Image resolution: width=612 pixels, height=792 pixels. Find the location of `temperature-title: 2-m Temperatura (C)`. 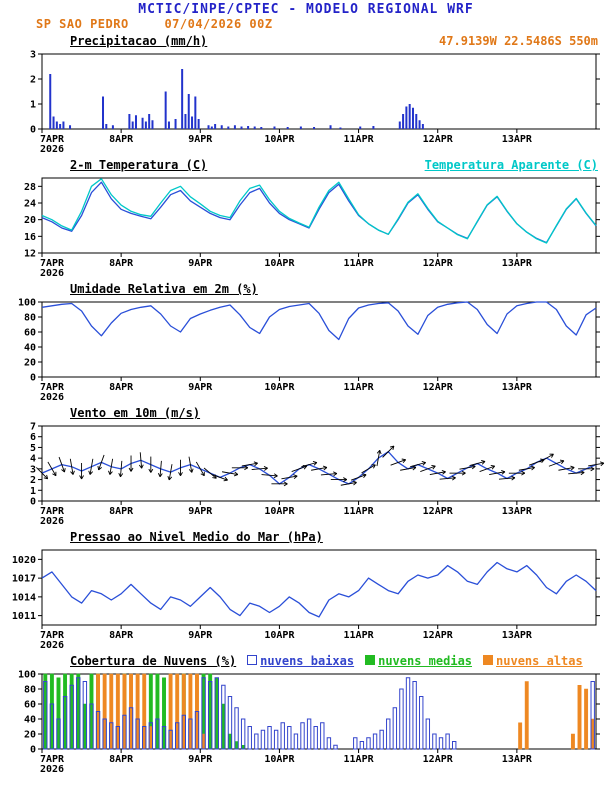

temperature-title: 2-m Temperatura (C) is located at coordinates (139, 165).